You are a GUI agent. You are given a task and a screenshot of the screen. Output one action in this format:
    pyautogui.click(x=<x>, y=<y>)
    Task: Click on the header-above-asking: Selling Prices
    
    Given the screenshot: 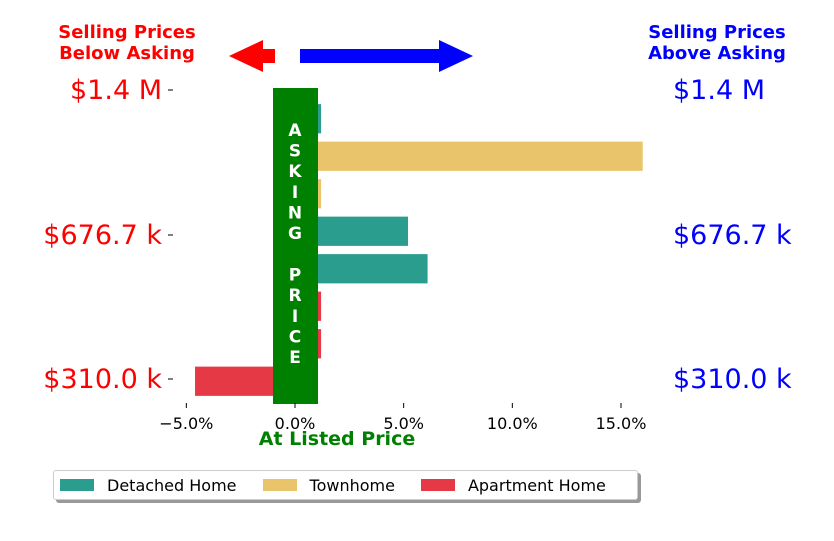 What is the action you would take?
    pyautogui.click(x=716, y=32)
    